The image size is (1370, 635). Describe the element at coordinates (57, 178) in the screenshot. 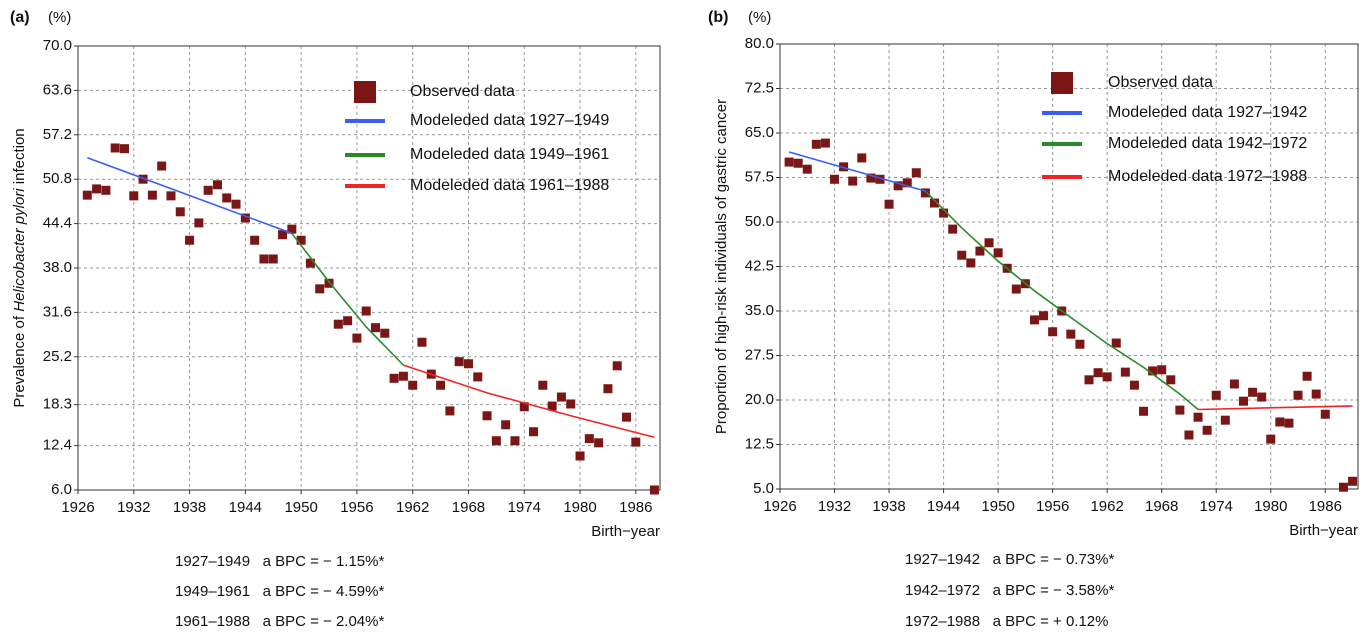

I see `y-tick-label: 50.8` at that location.